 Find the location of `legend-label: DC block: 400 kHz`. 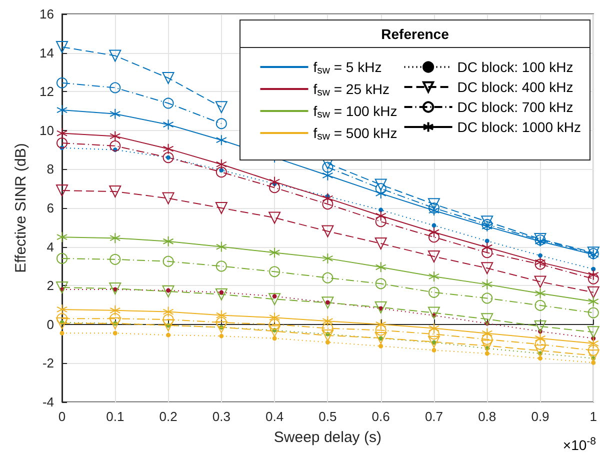

legend-label: DC block: 400 kHz is located at coordinates (515, 87).